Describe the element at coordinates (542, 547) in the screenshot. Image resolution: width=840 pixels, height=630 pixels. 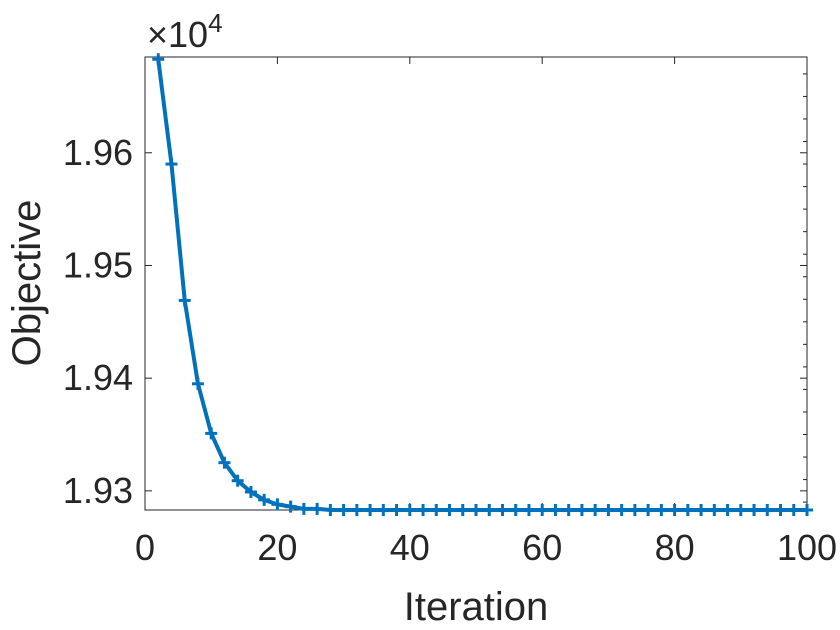
I see `x-tick-label: 60` at that location.